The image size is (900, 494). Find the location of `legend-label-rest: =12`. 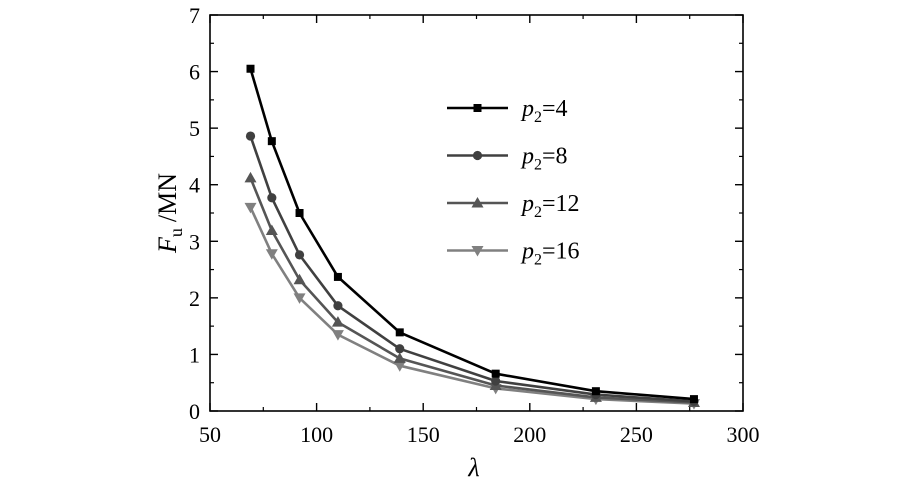

legend-label-rest: =12 is located at coordinates (561, 204).